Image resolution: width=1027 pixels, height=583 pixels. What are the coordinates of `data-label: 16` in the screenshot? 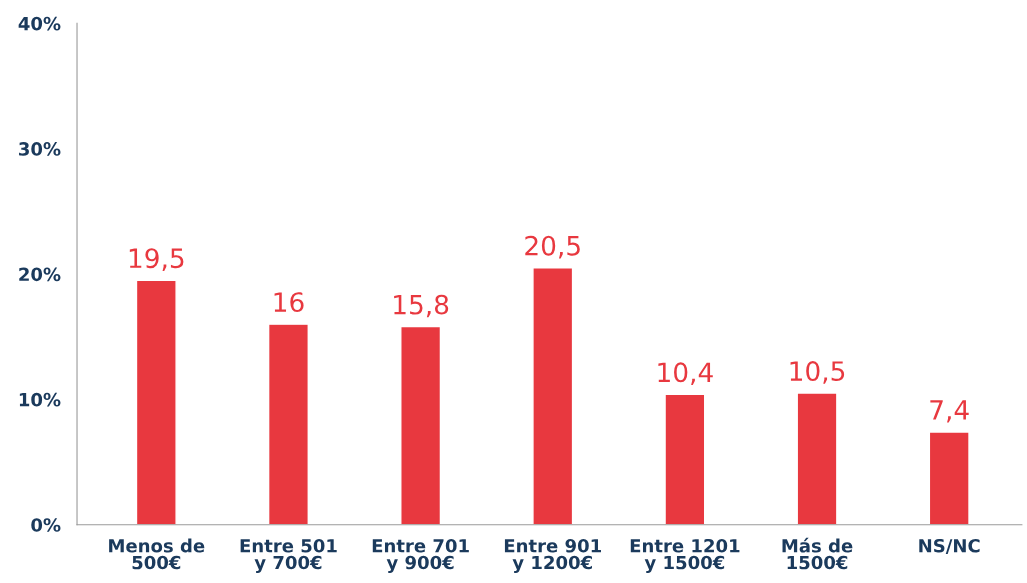 It's located at (289, 302).